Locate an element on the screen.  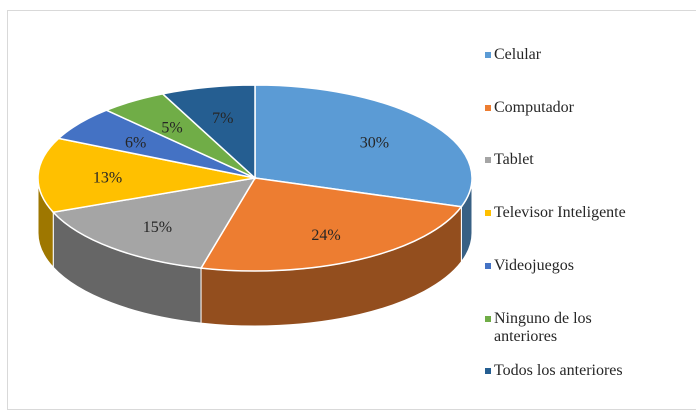
data-label: 6% is located at coordinates (135, 143).